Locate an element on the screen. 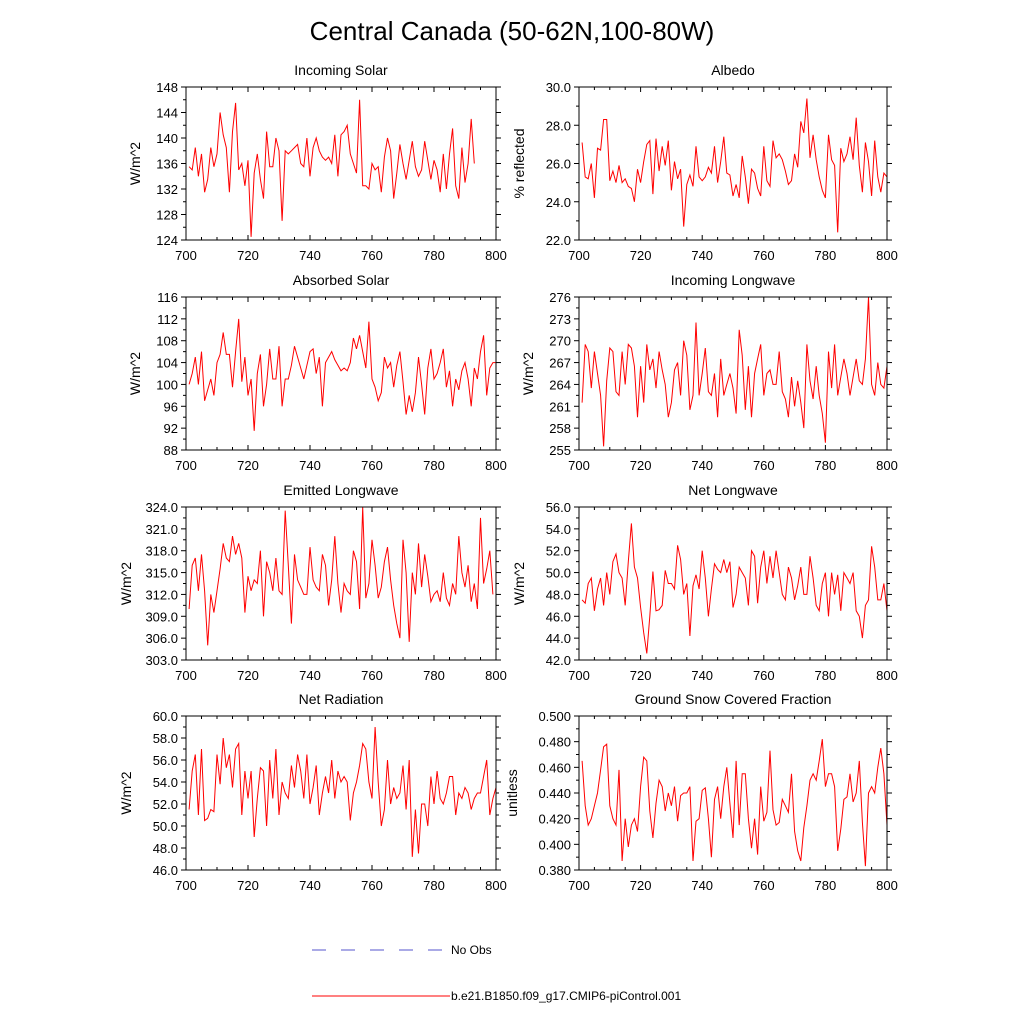  y-tick-label: 58.0 is located at coordinates (165, 738).